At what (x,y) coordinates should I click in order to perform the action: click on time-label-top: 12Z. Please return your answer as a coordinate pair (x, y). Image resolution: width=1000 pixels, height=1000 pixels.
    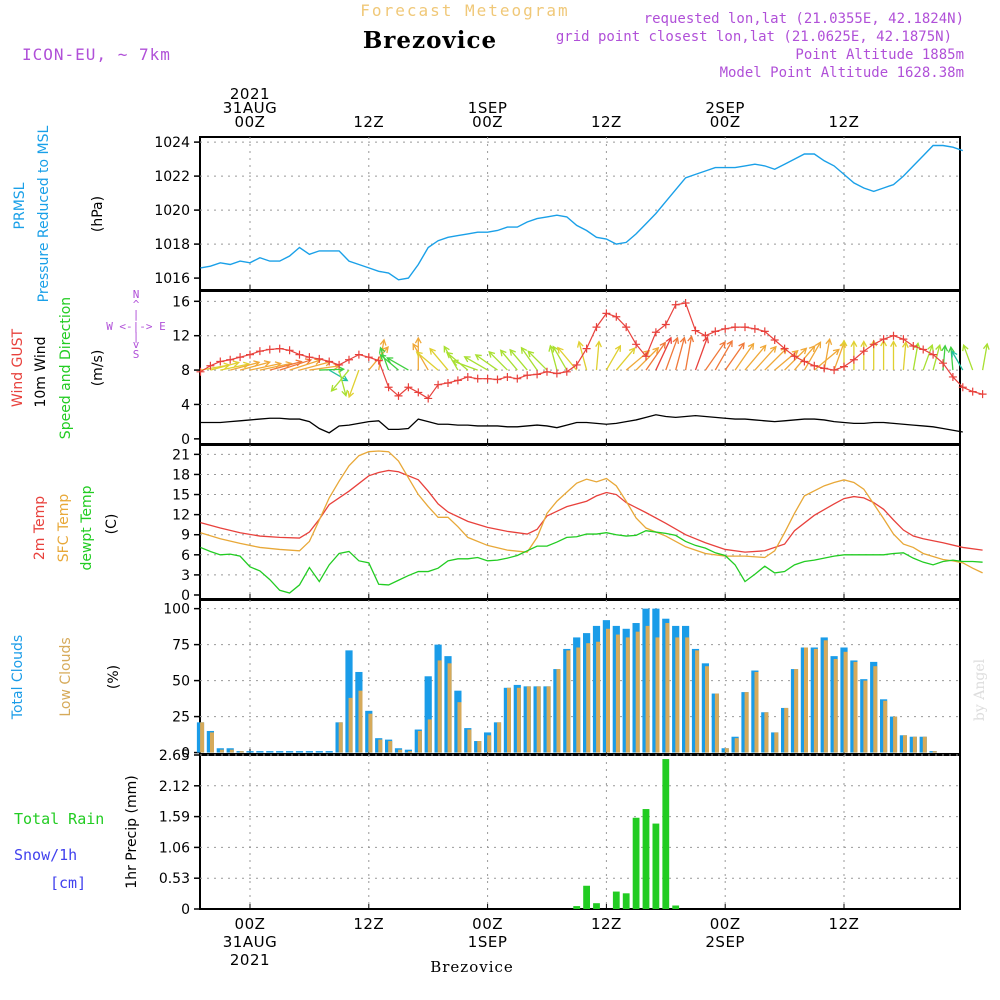
    Looking at the image, I should click on (844, 122).